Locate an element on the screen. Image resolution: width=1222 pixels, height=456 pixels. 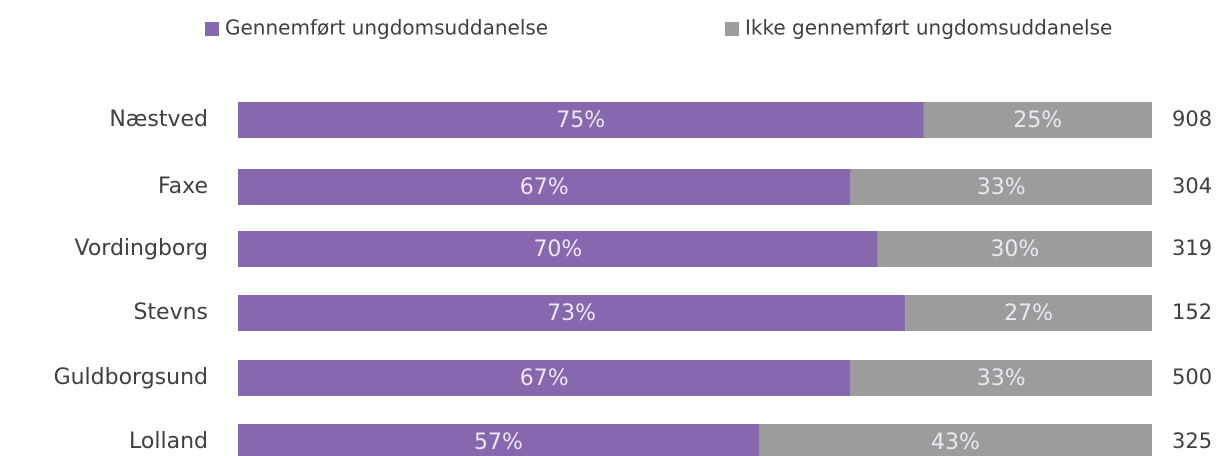
total-label: 500 is located at coordinates (1192, 377).